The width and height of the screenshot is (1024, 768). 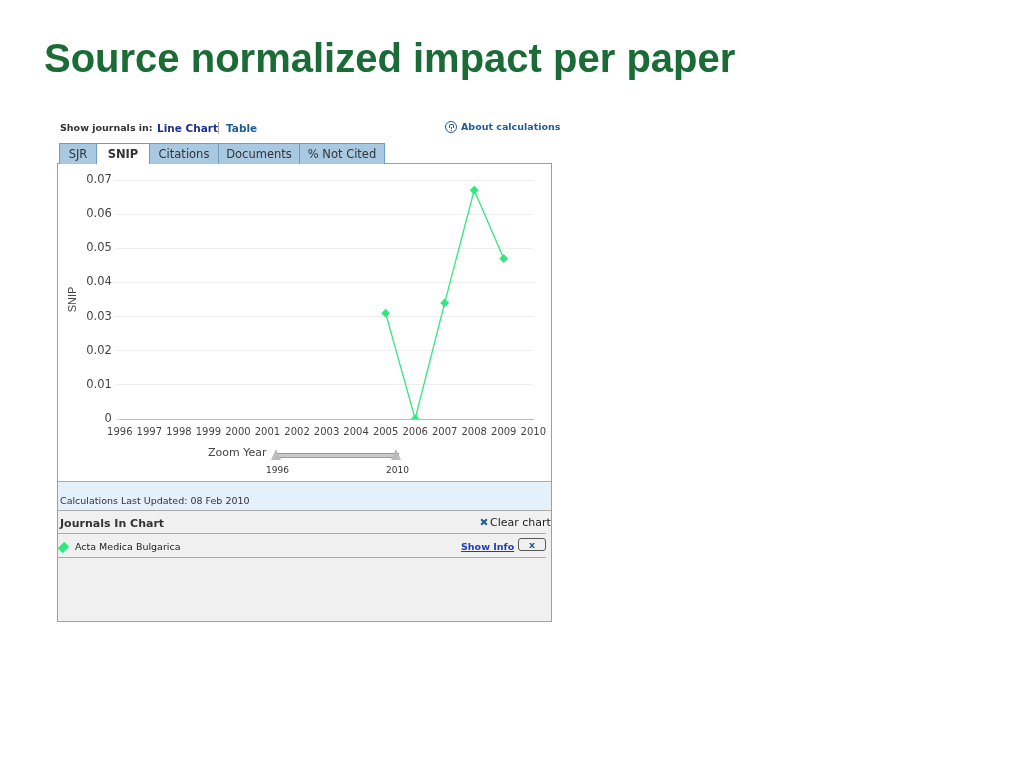 What do you see at coordinates (71, 299) in the screenshot?
I see `y-axis-title: SNIP` at bounding box center [71, 299].